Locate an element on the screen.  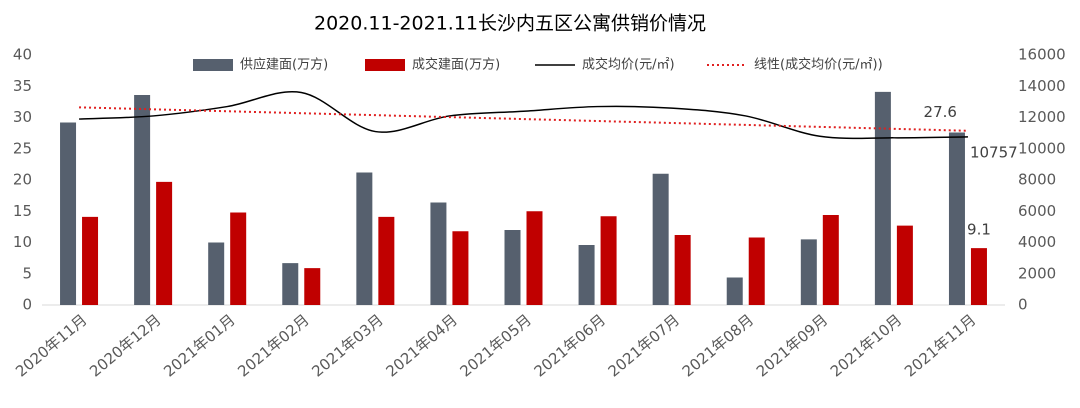
x-tick-label: 2021年03月 is located at coordinates (347, 346).